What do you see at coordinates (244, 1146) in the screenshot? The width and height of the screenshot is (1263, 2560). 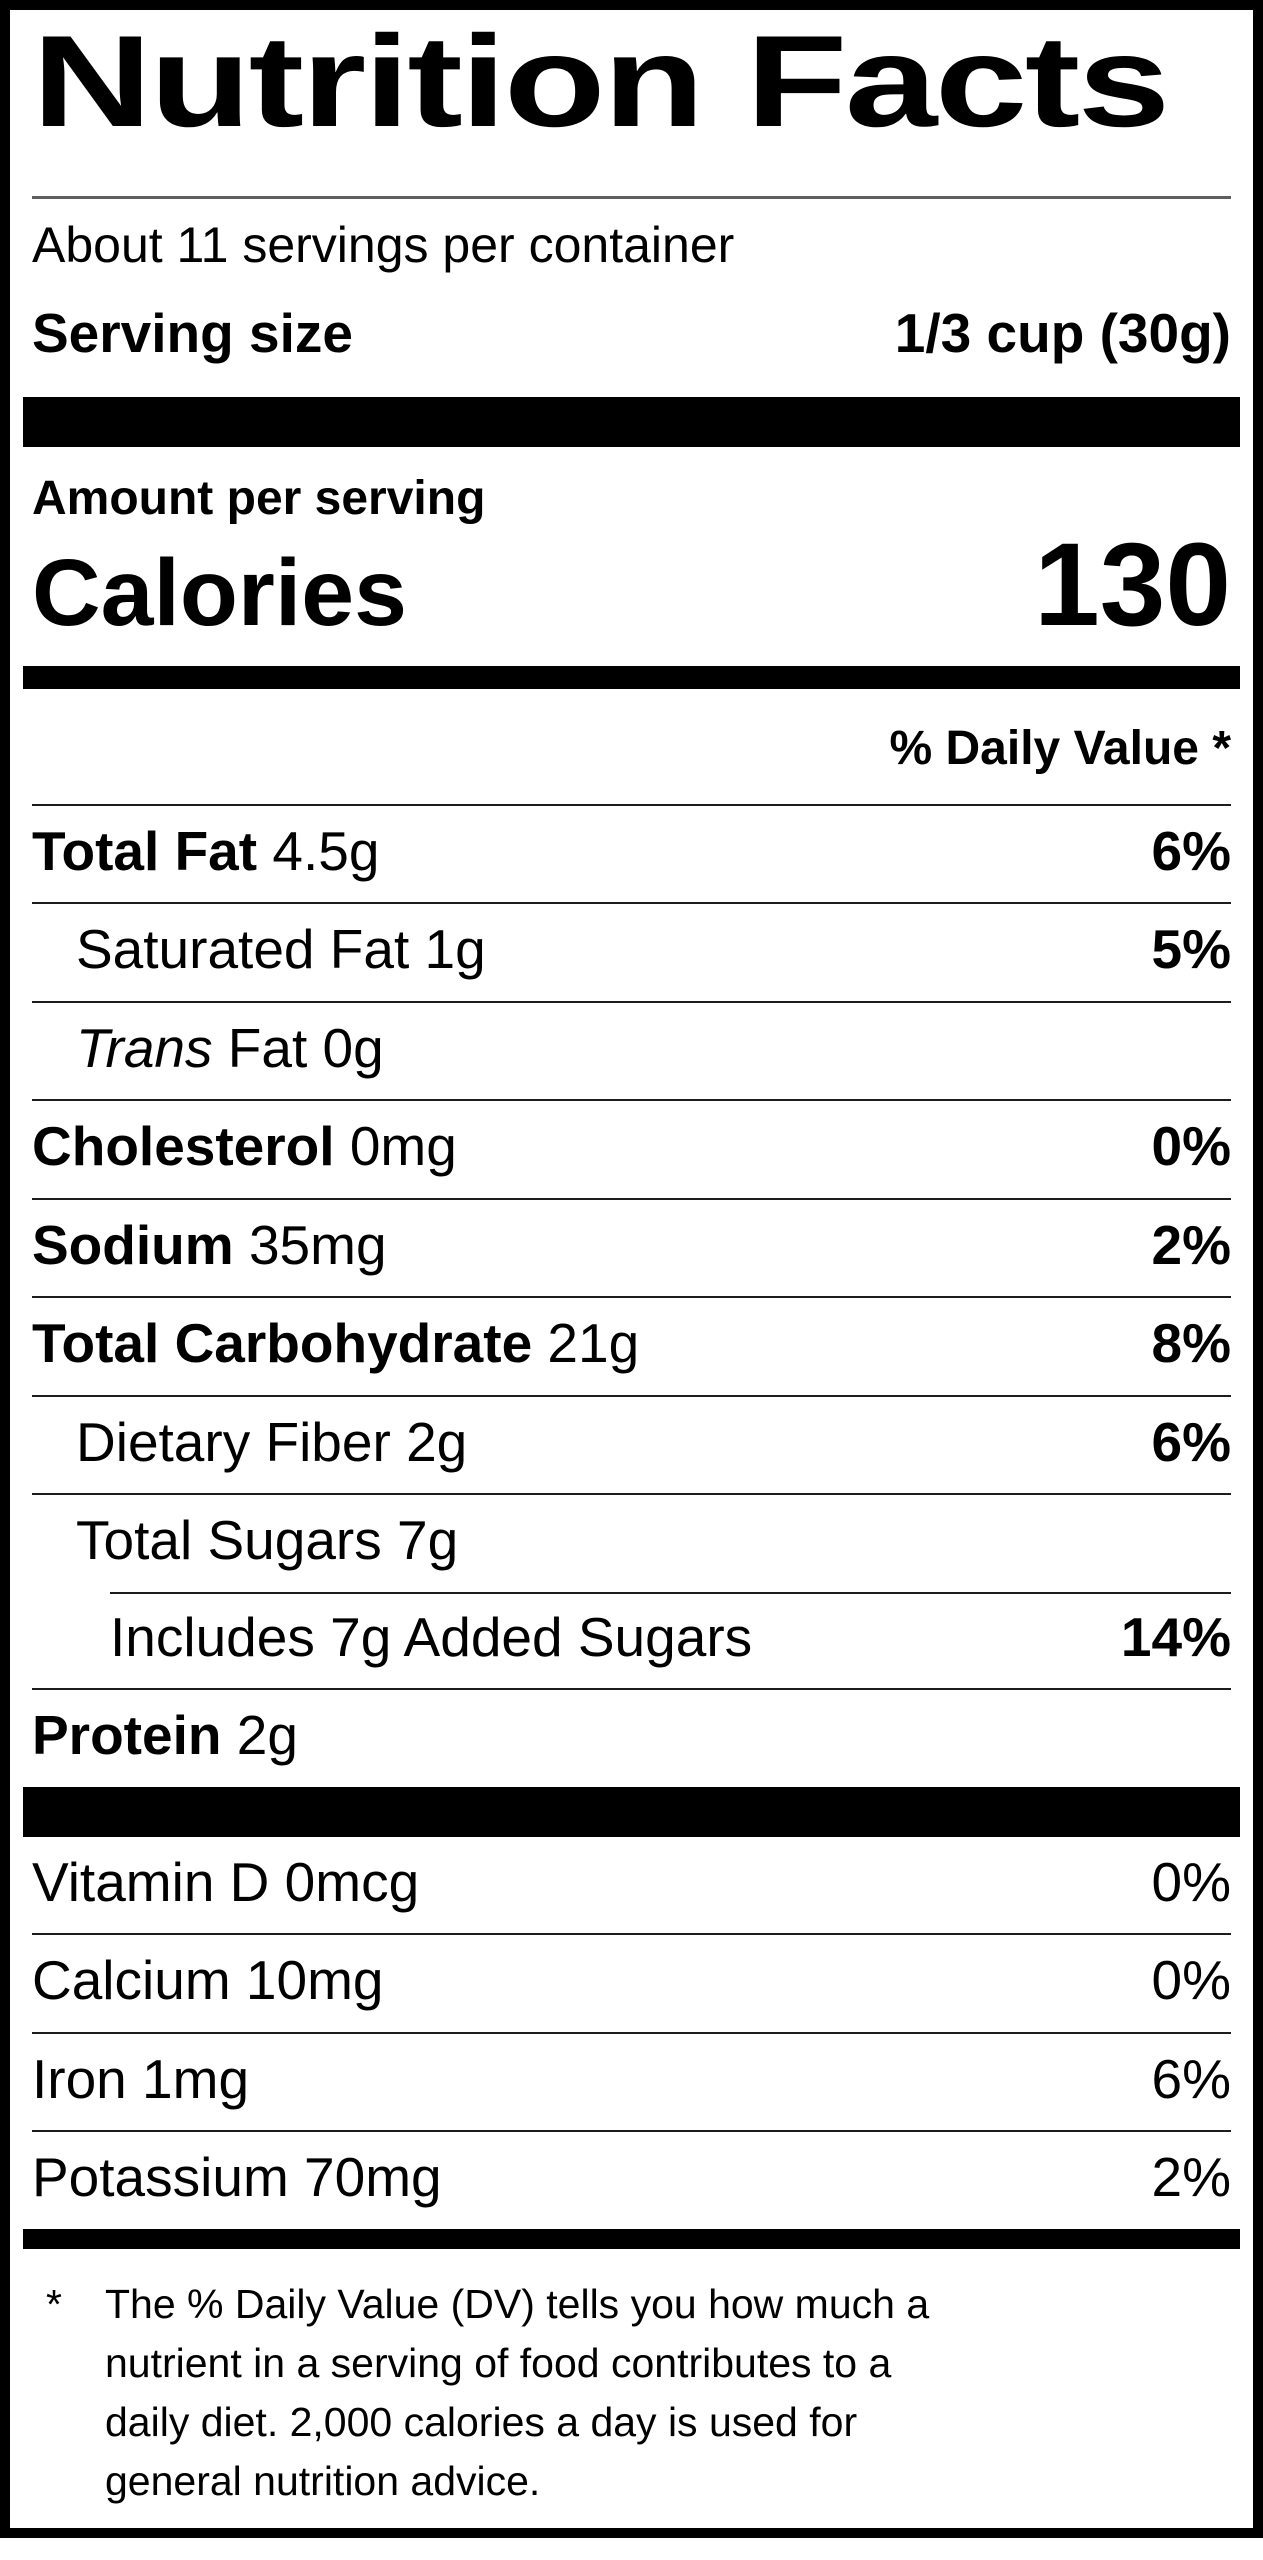 I see `nutrient-name: Cholesterol 0mg` at bounding box center [244, 1146].